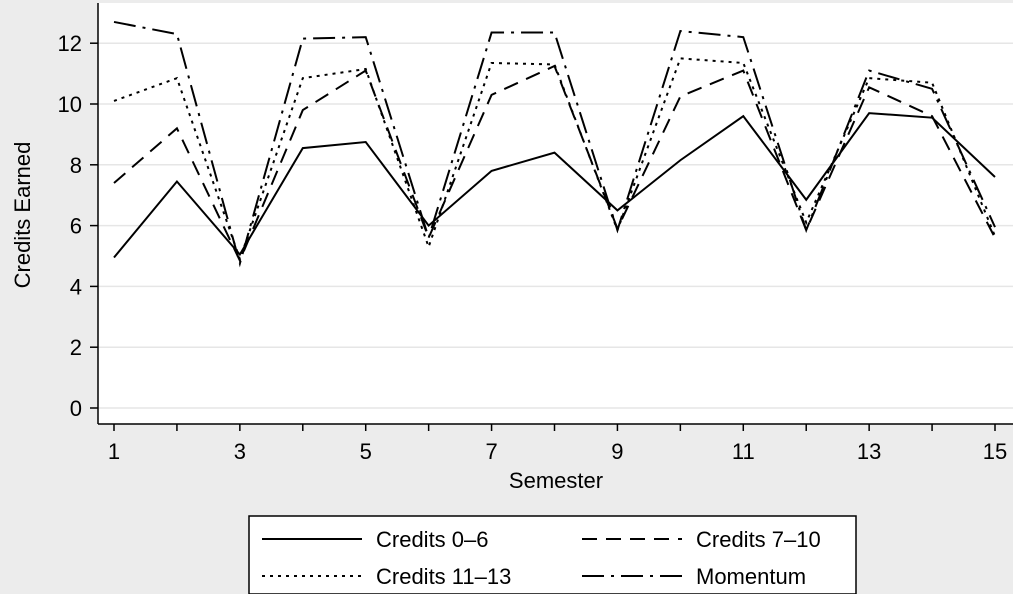 This screenshot has height=594, width=1013. Describe the element at coordinates (443, 576) in the screenshot. I see `legend-label-3: Credits 11–13` at that location.